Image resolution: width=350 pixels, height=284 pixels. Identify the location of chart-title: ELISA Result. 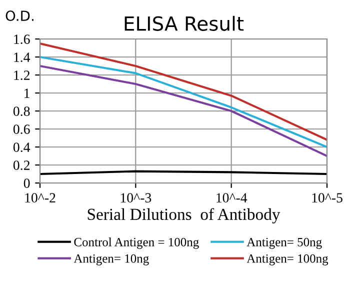
(184, 23).